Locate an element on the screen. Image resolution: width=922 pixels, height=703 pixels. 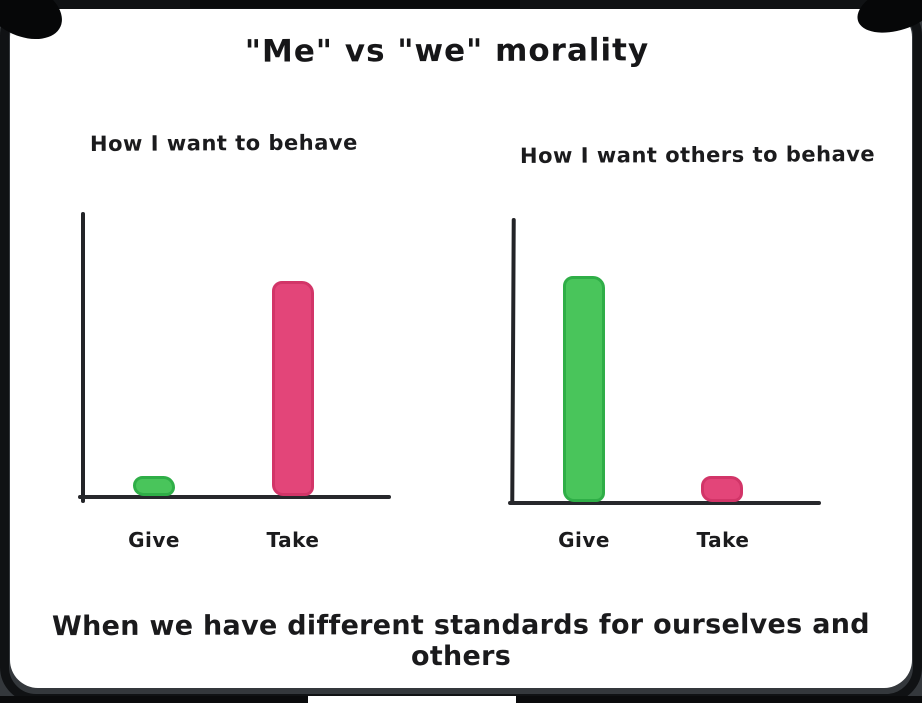
frame-top-stroke is located at coordinates (355, 4).